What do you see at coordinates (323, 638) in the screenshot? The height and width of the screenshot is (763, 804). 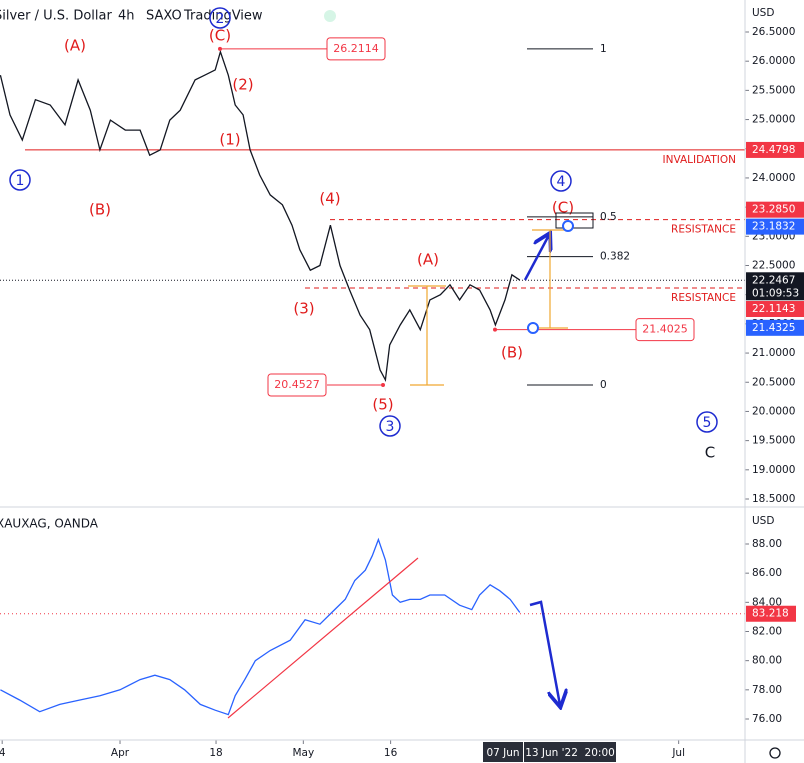 I see `trend-line` at bounding box center [323, 638].